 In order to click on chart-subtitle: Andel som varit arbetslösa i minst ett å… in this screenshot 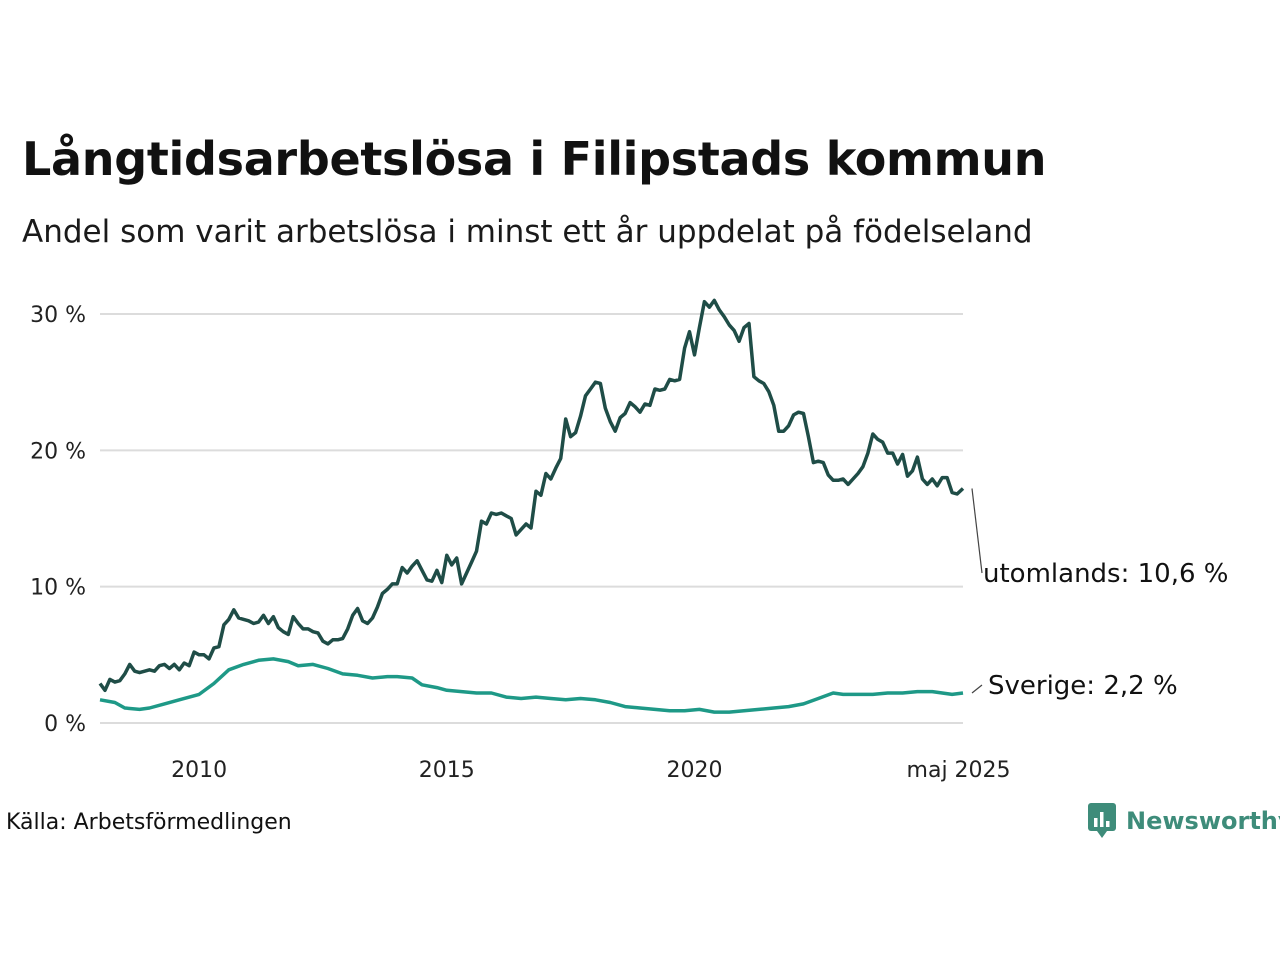, I will do `click(527, 232)`.